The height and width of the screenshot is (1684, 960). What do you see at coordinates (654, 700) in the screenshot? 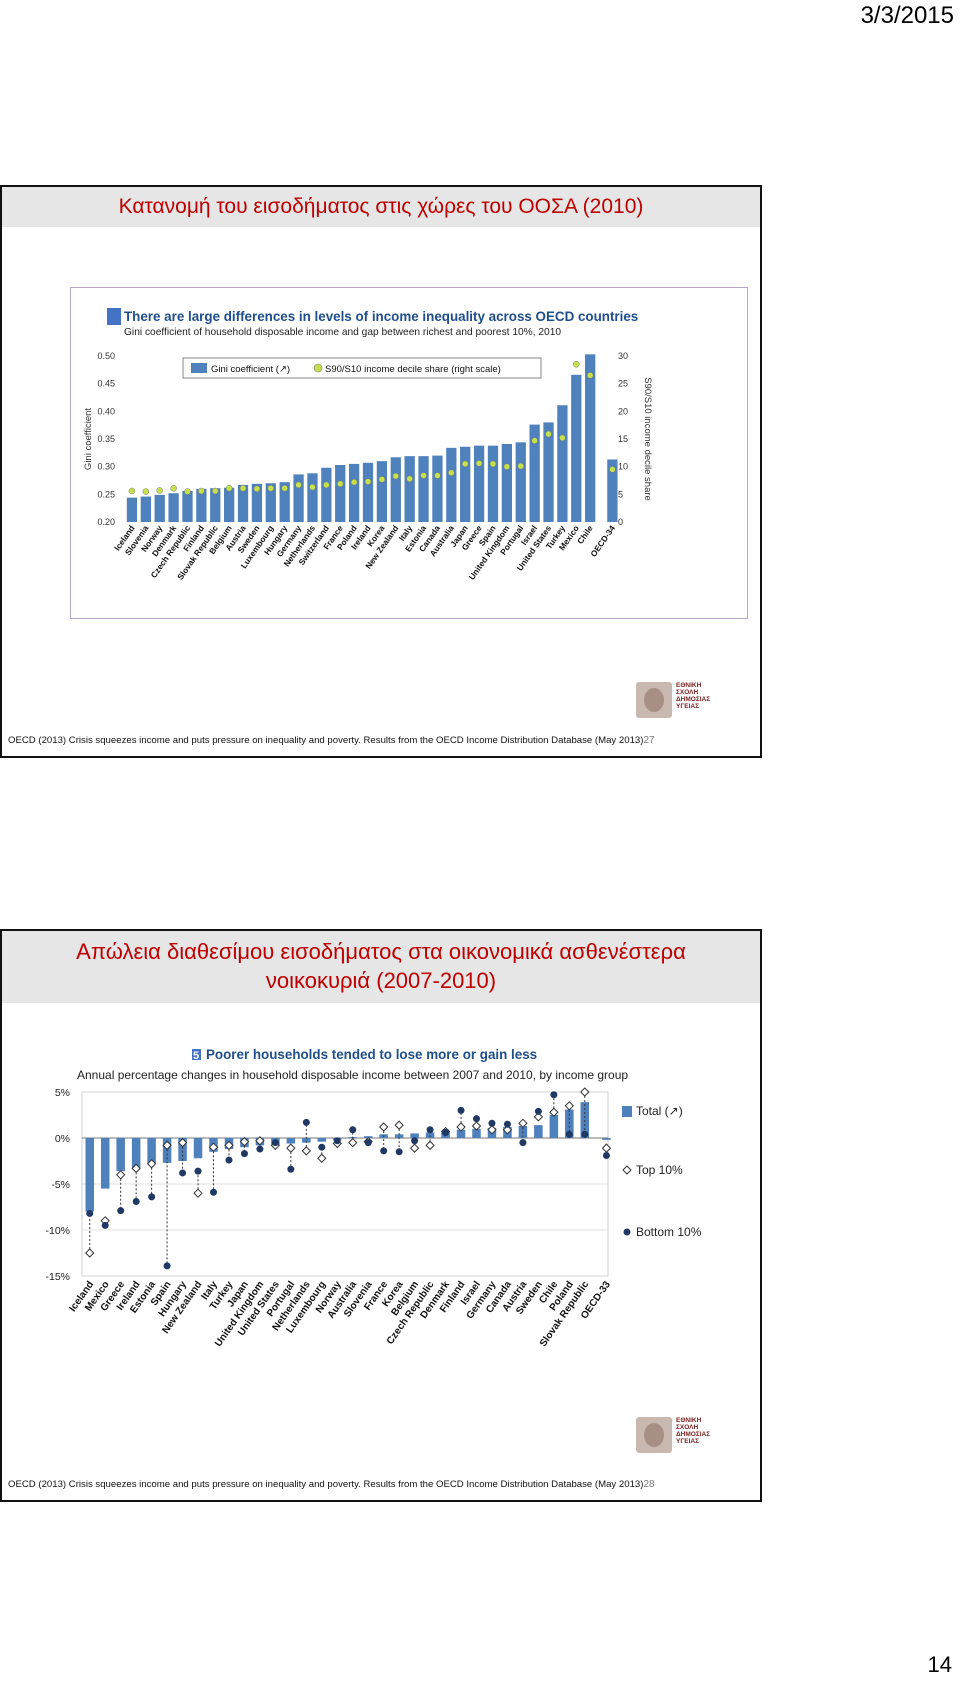
I see `logo-emblem` at bounding box center [654, 700].